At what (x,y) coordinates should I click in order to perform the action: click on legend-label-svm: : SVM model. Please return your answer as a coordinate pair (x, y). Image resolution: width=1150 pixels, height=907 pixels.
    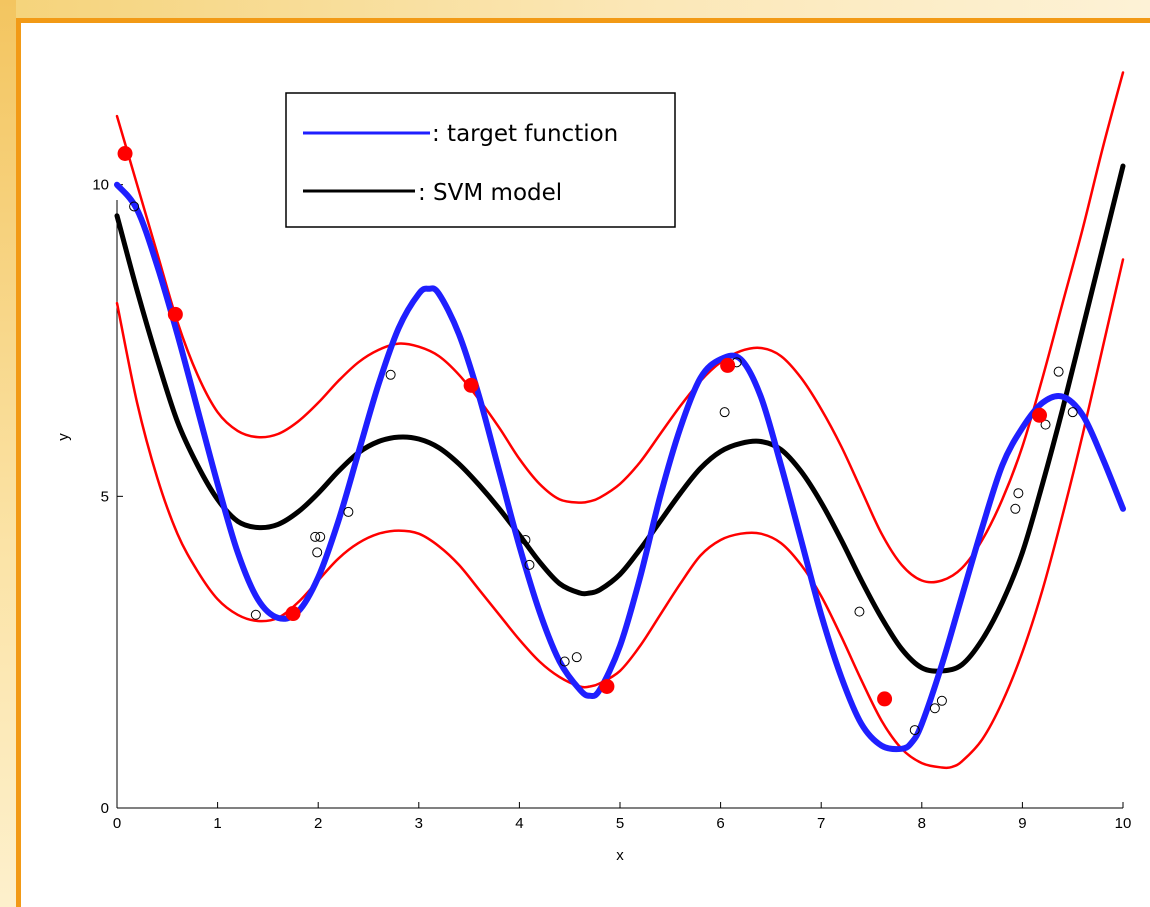
    Looking at the image, I should click on (490, 193).